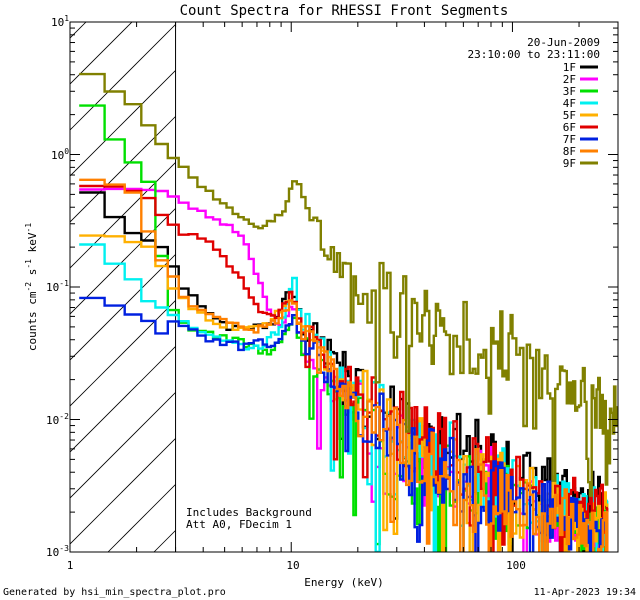 The image size is (640, 600). What do you see at coordinates (569, 127) in the screenshot?
I see `legend-label-6F: 6F` at bounding box center [569, 127].